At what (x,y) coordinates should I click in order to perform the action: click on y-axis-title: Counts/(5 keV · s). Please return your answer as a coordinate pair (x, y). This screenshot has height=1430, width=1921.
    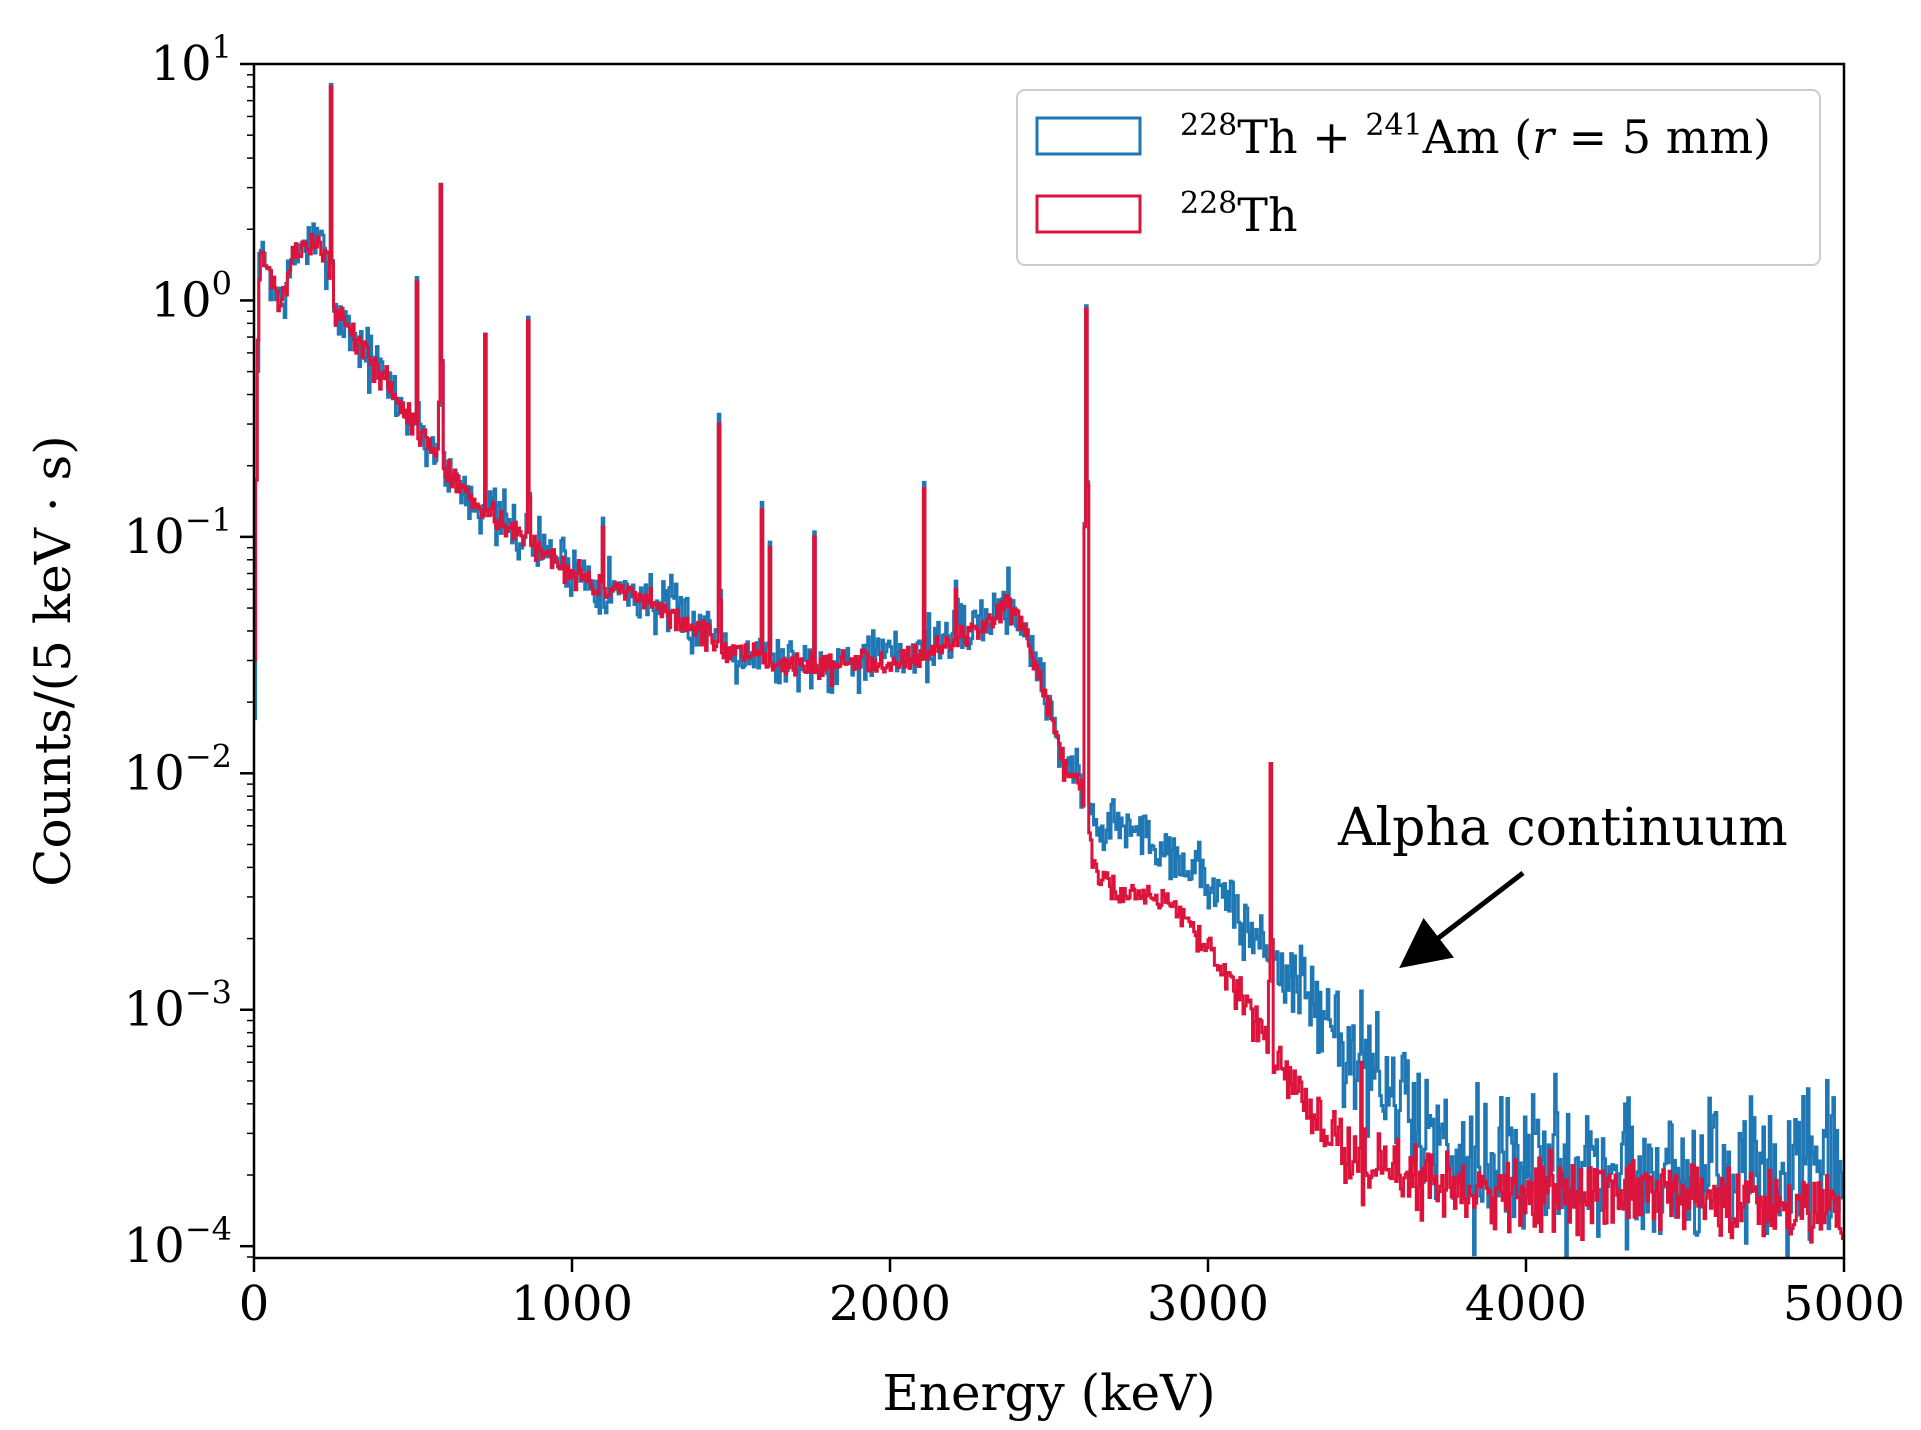
    Looking at the image, I should click on (53, 660).